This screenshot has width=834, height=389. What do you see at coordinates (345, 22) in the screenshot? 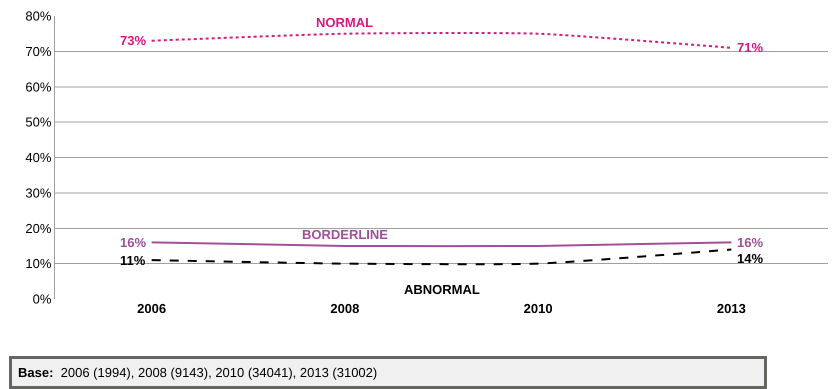
I see `series-label: NORMAL` at bounding box center [345, 22].